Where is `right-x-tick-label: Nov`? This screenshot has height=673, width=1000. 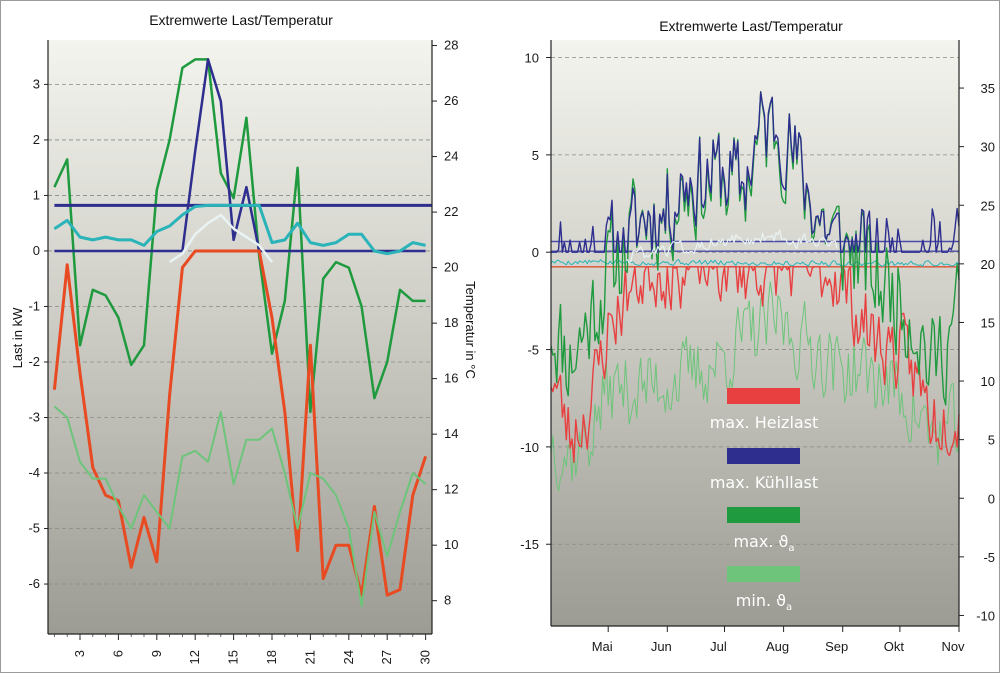 right-x-tick-label: Nov is located at coordinates (953, 646).